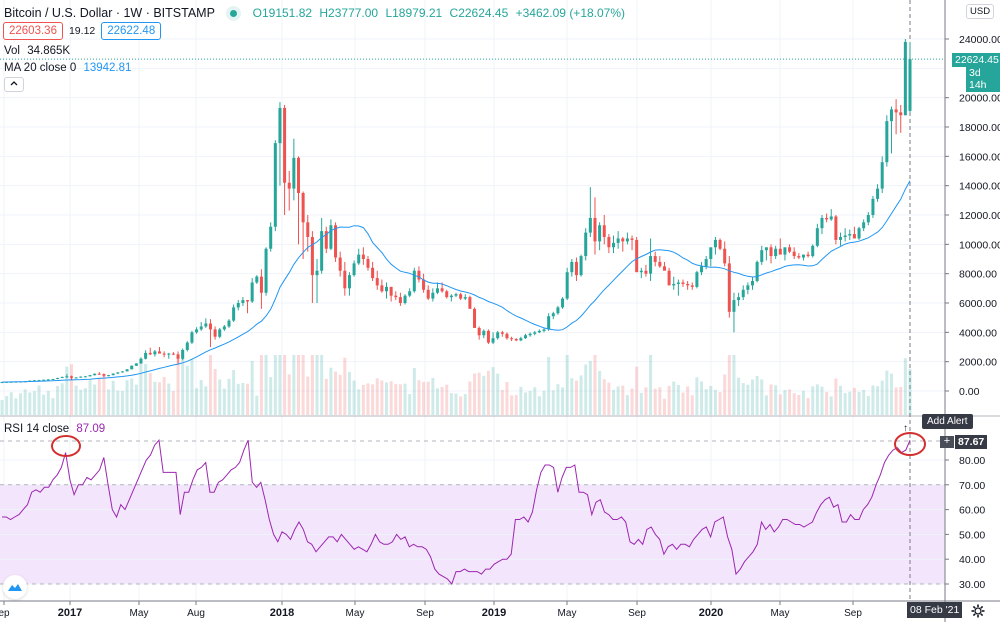  I want to click on arrow-up-icon: ↑, so click(905, 428).